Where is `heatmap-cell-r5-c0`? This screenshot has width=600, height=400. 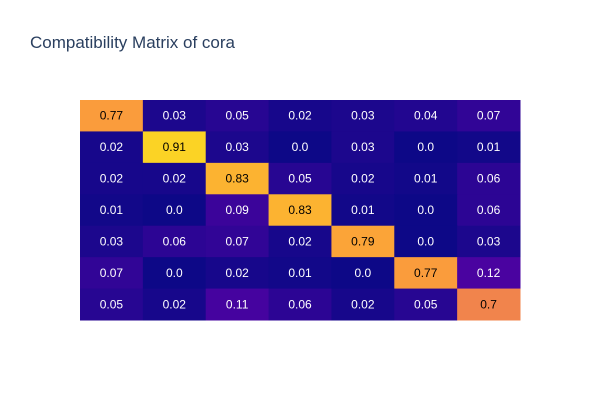 heatmap-cell-r5-c0 is located at coordinates (112, 273).